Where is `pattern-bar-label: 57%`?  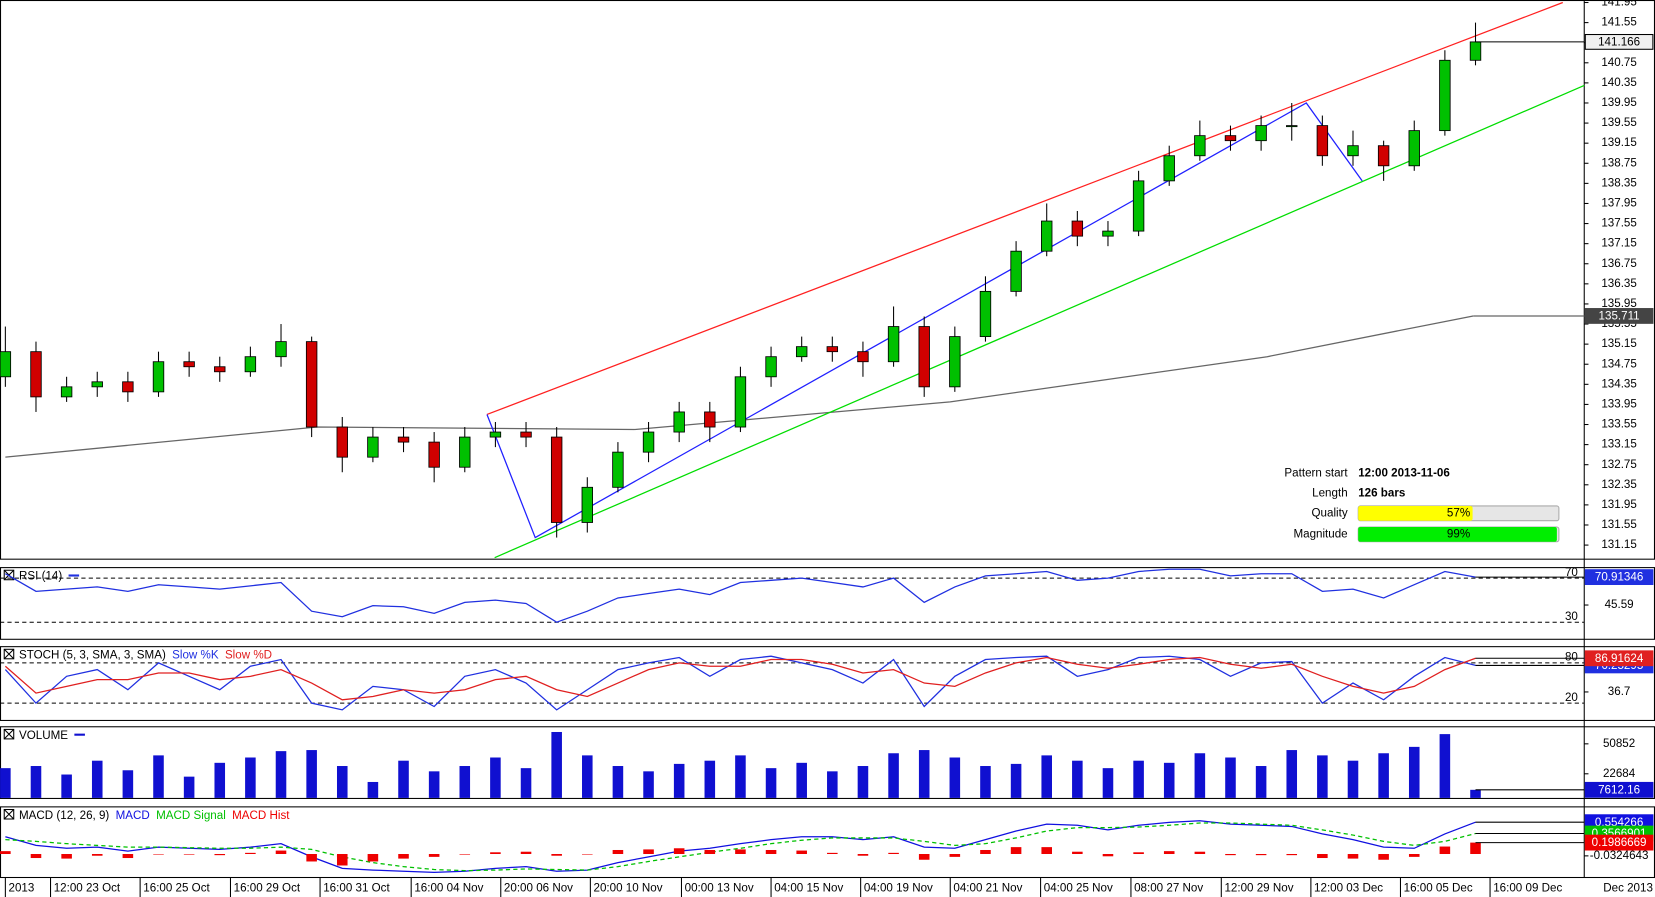
pattern-bar-label: 57% is located at coordinates (1458, 512).